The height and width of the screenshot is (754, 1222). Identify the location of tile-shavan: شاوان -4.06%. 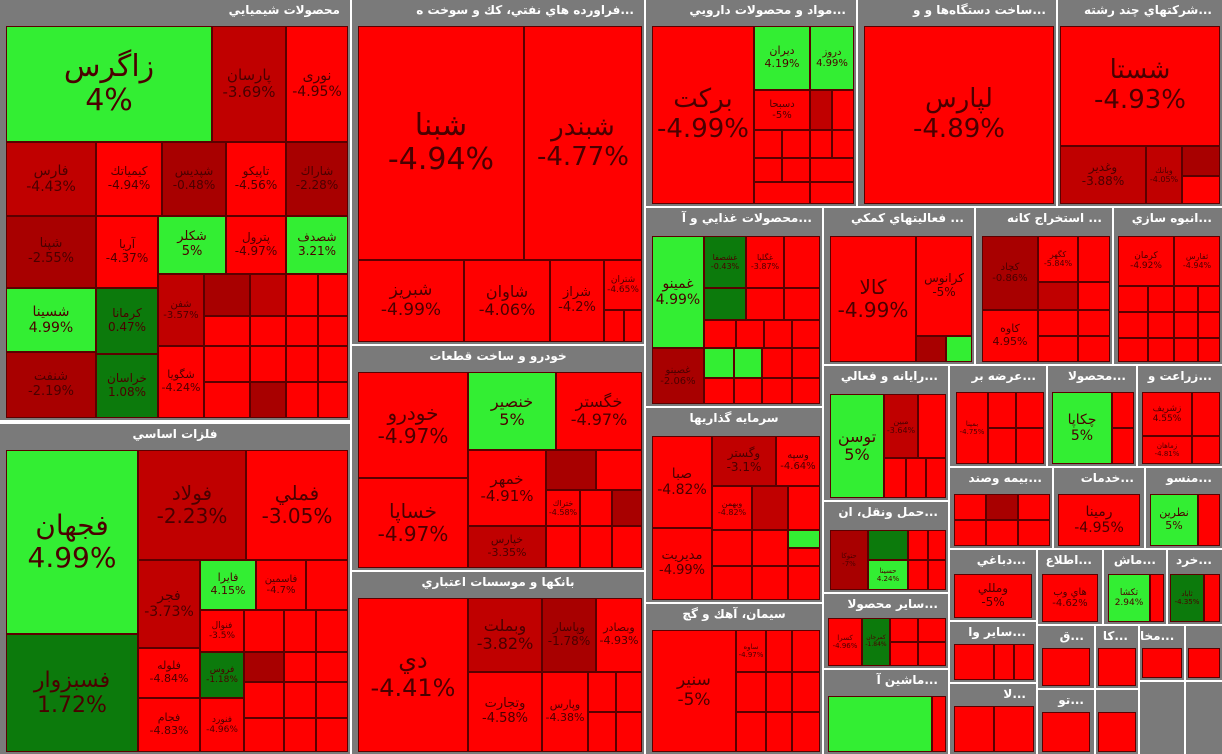
(507, 301).